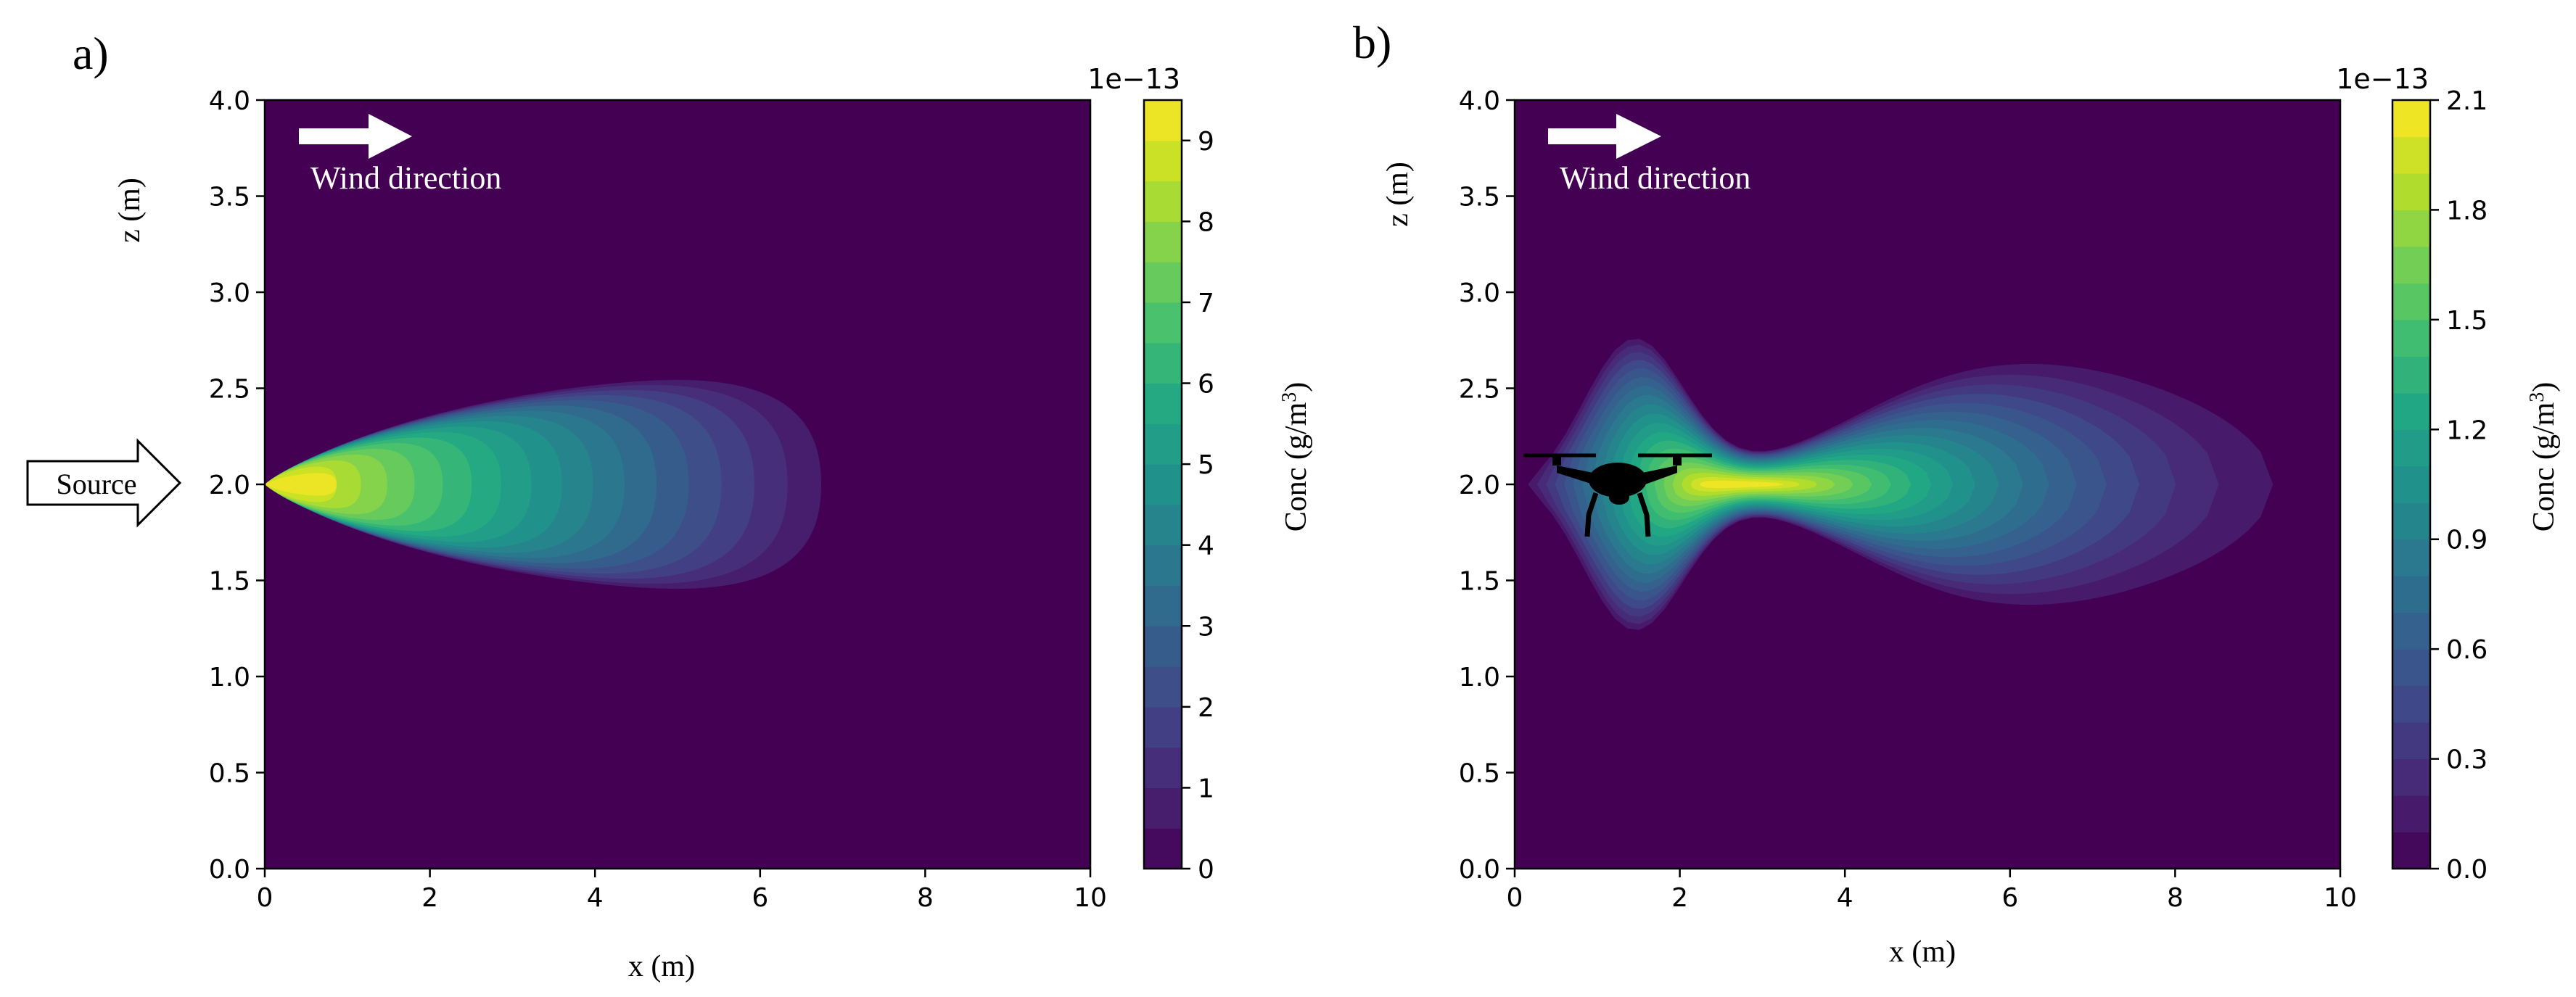 The width and height of the screenshot is (2576, 997). Describe the element at coordinates (229, 390) in the screenshot. I see `y-tick-label: 2.5` at that location.